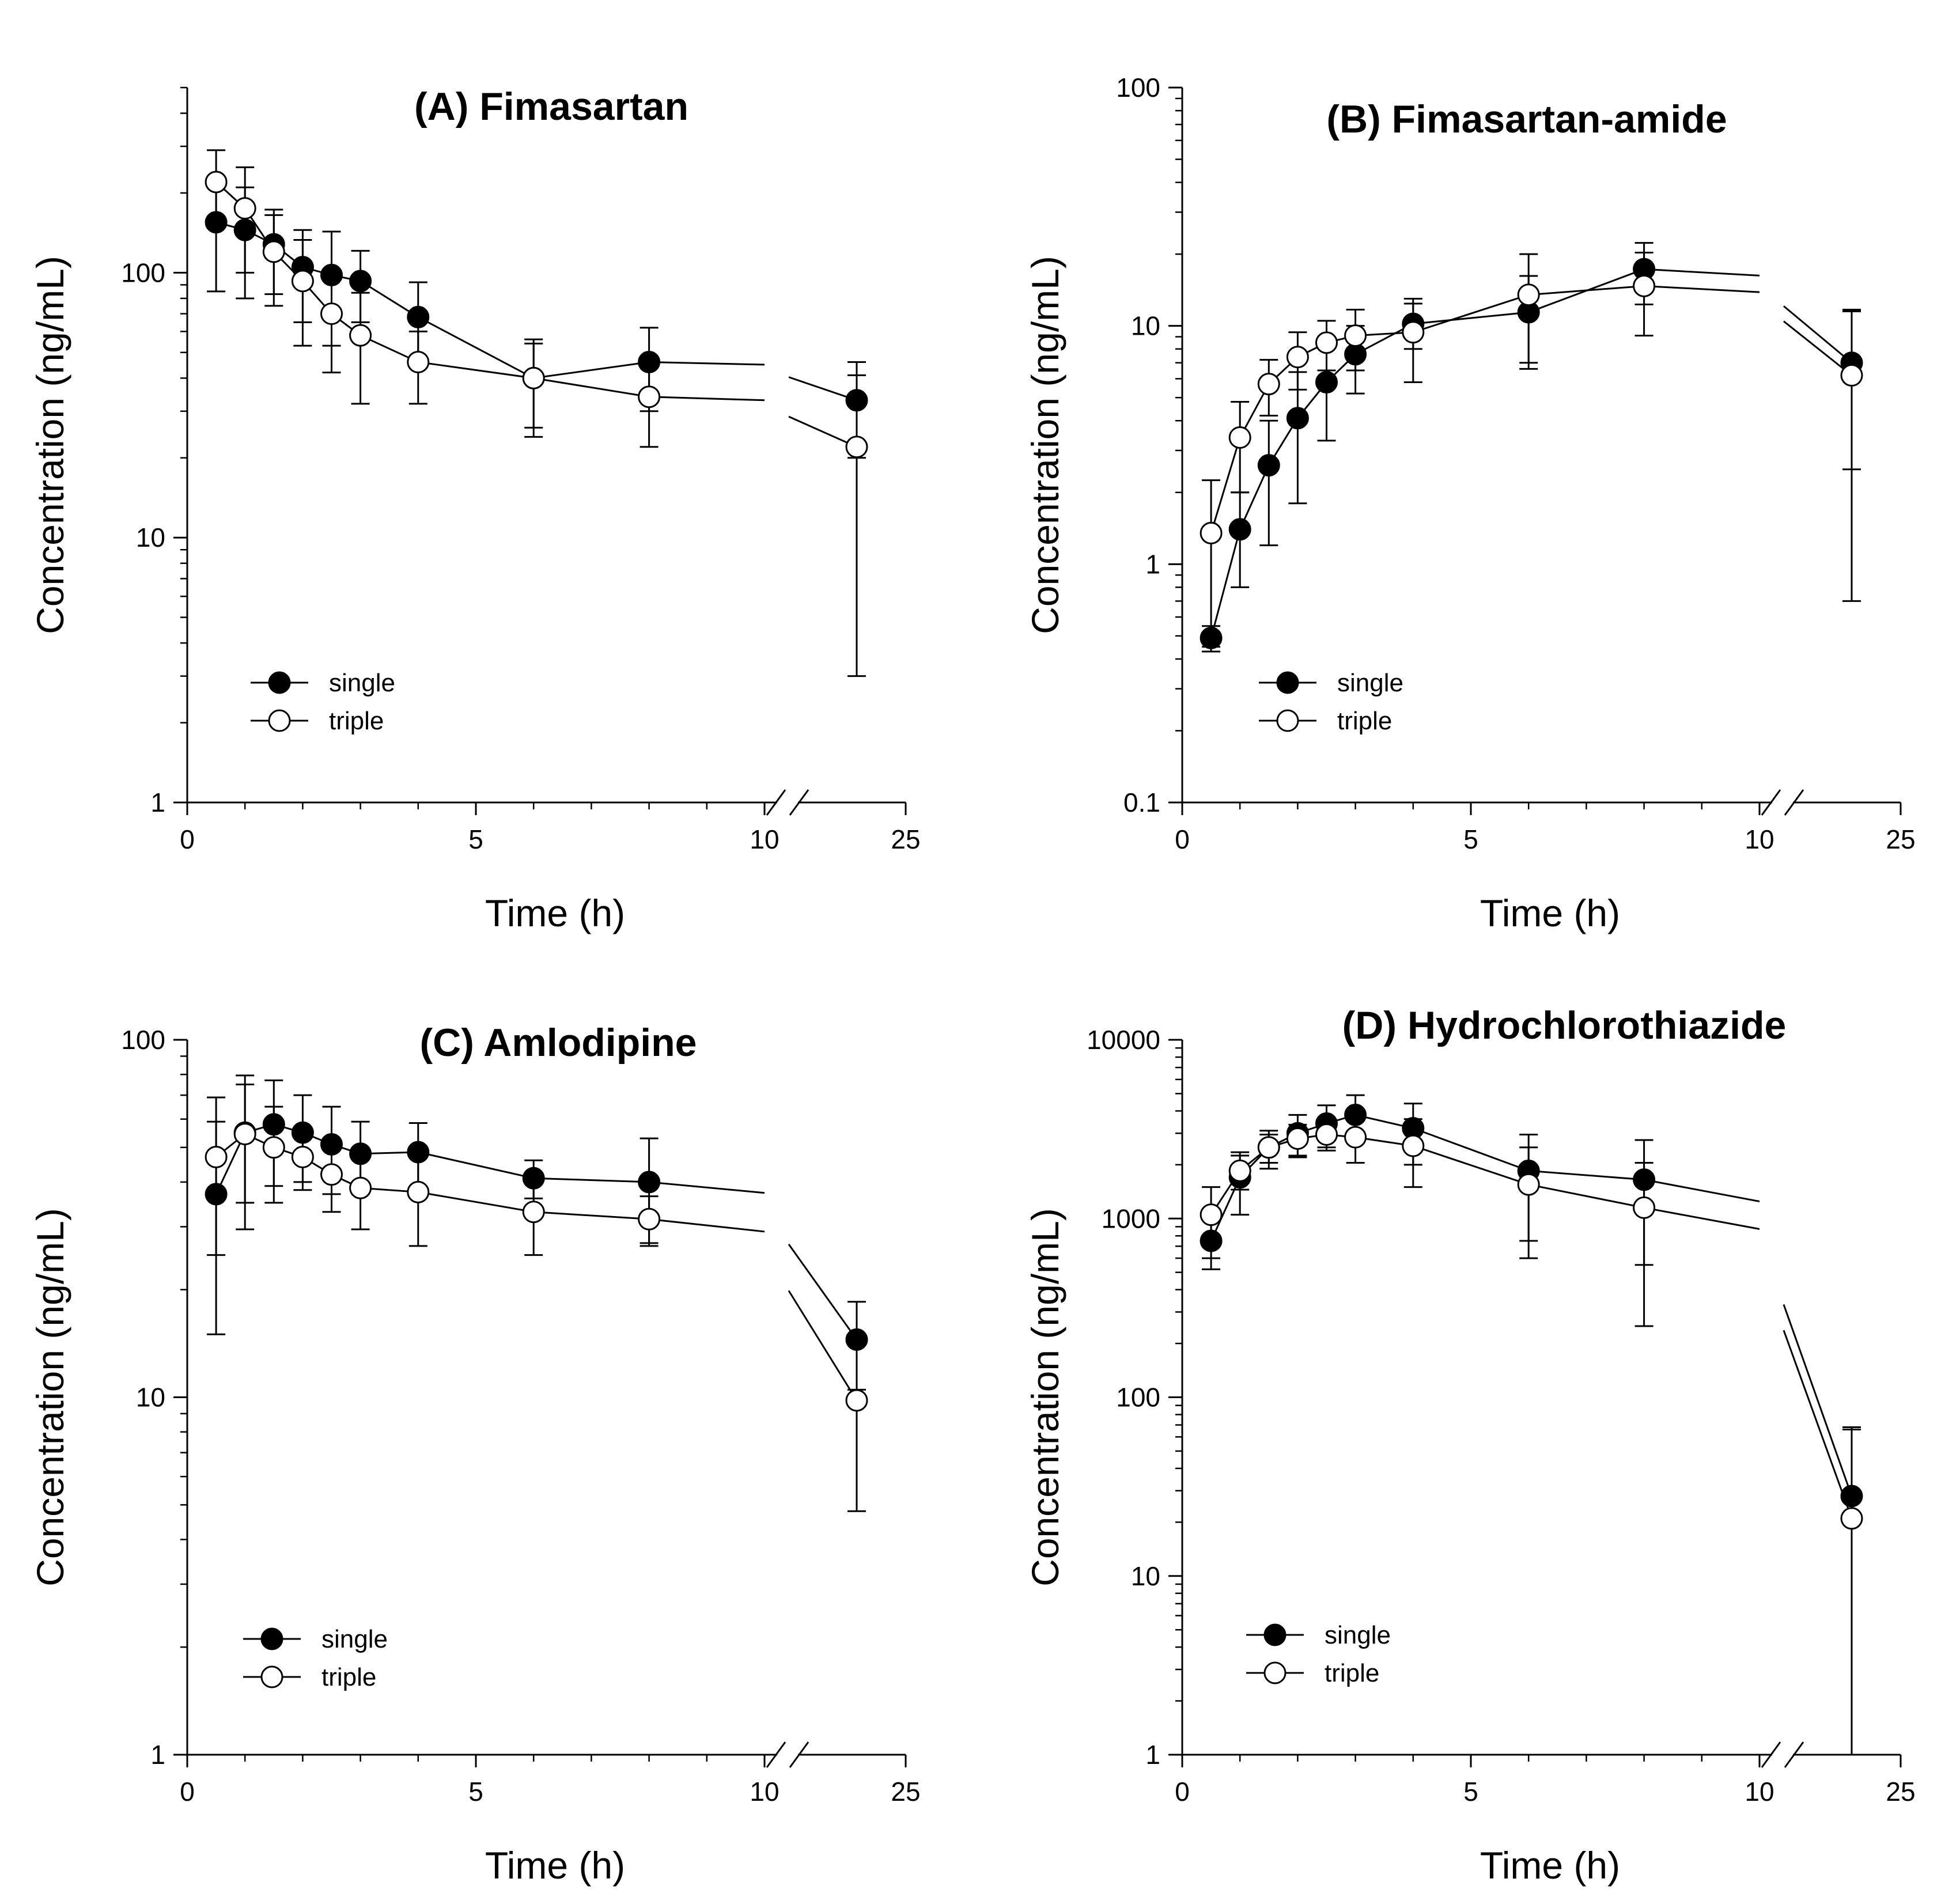 Image resolution: width=1960 pixels, height=1897 pixels. Describe the element at coordinates (349, 1677) in the screenshot. I see `legend-label: triple` at that location.